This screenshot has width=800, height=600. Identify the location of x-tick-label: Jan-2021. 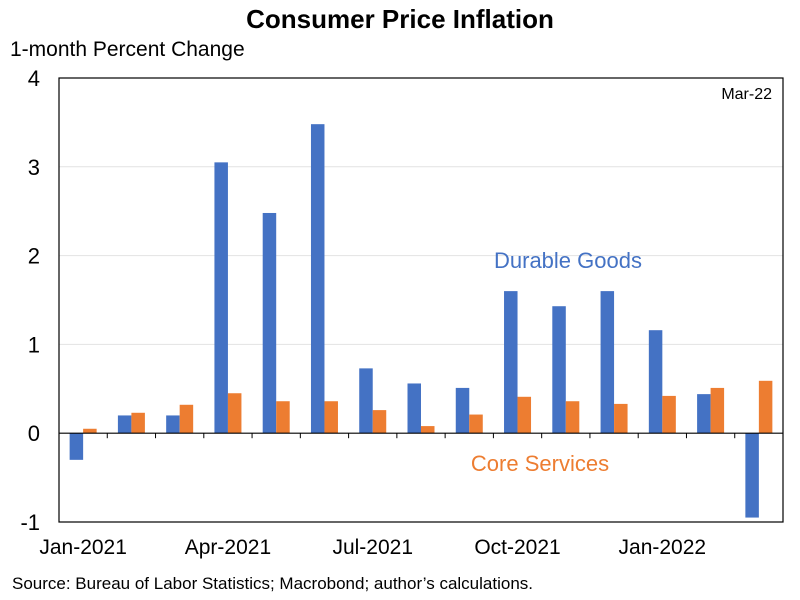
(83, 547).